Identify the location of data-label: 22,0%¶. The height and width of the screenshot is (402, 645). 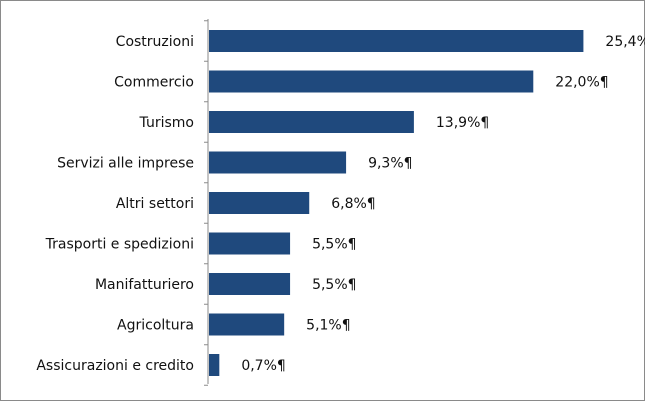
(581, 83).